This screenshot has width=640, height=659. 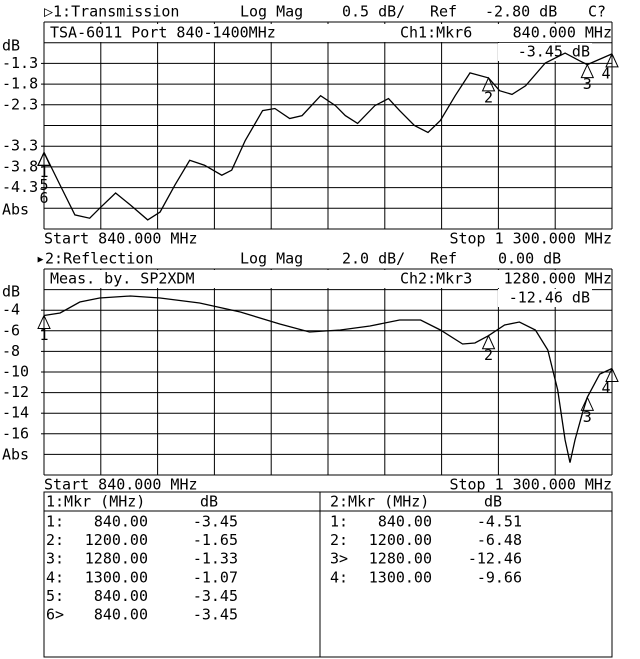 What do you see at coordinates (549, 298) in the screenshot?
I see `marker-value: -12.46 dB` at bounding box center [549, 298].